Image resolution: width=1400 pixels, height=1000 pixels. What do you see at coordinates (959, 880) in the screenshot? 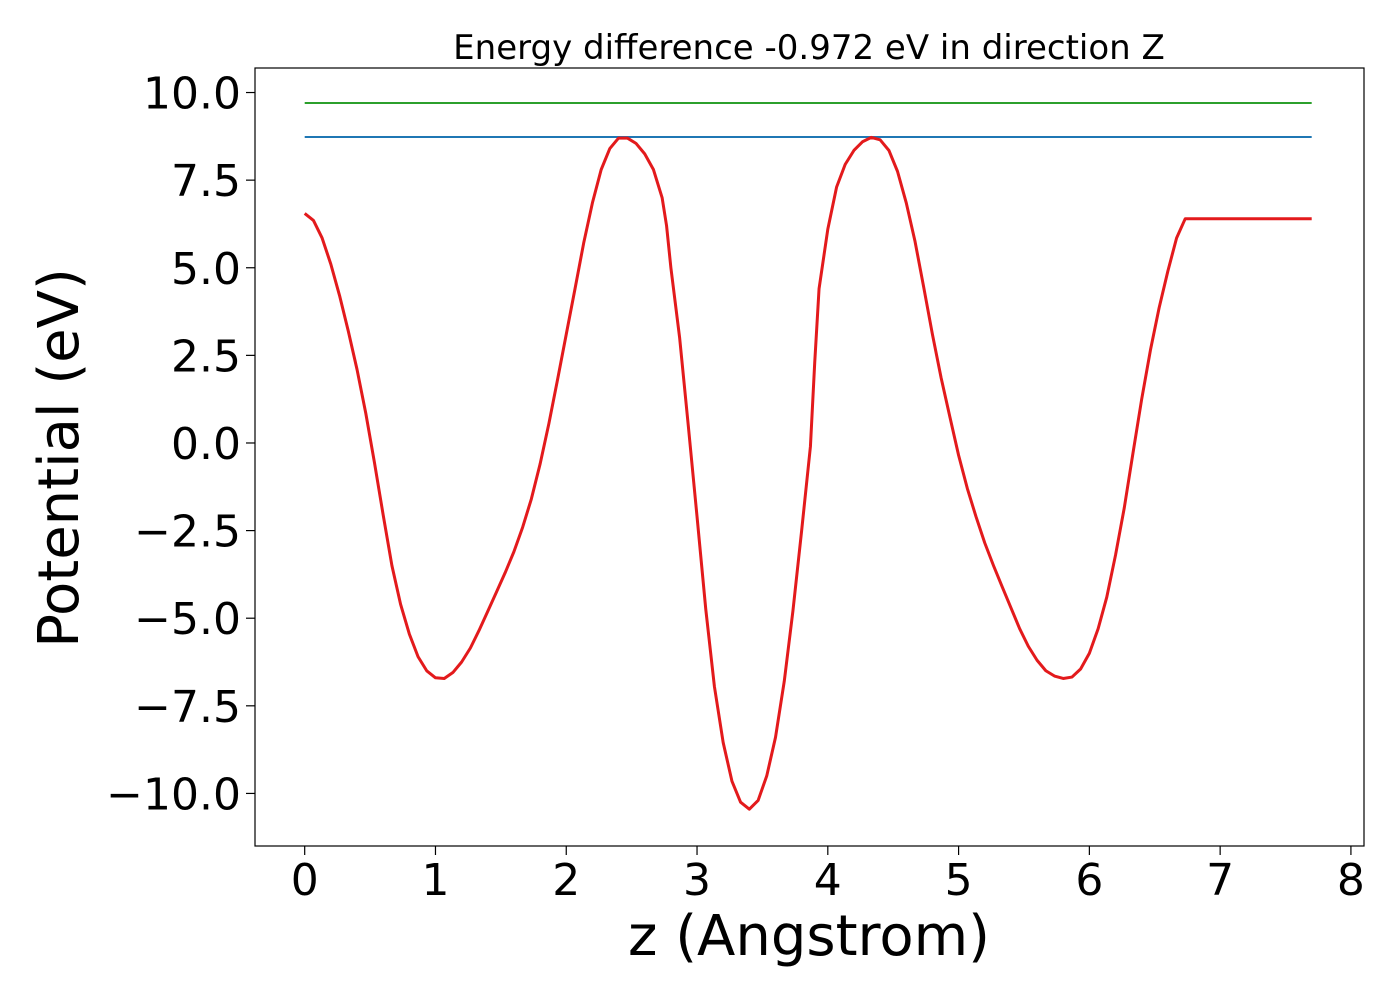
I see `x-tick-label: 5` at bounding box center [959, 880].